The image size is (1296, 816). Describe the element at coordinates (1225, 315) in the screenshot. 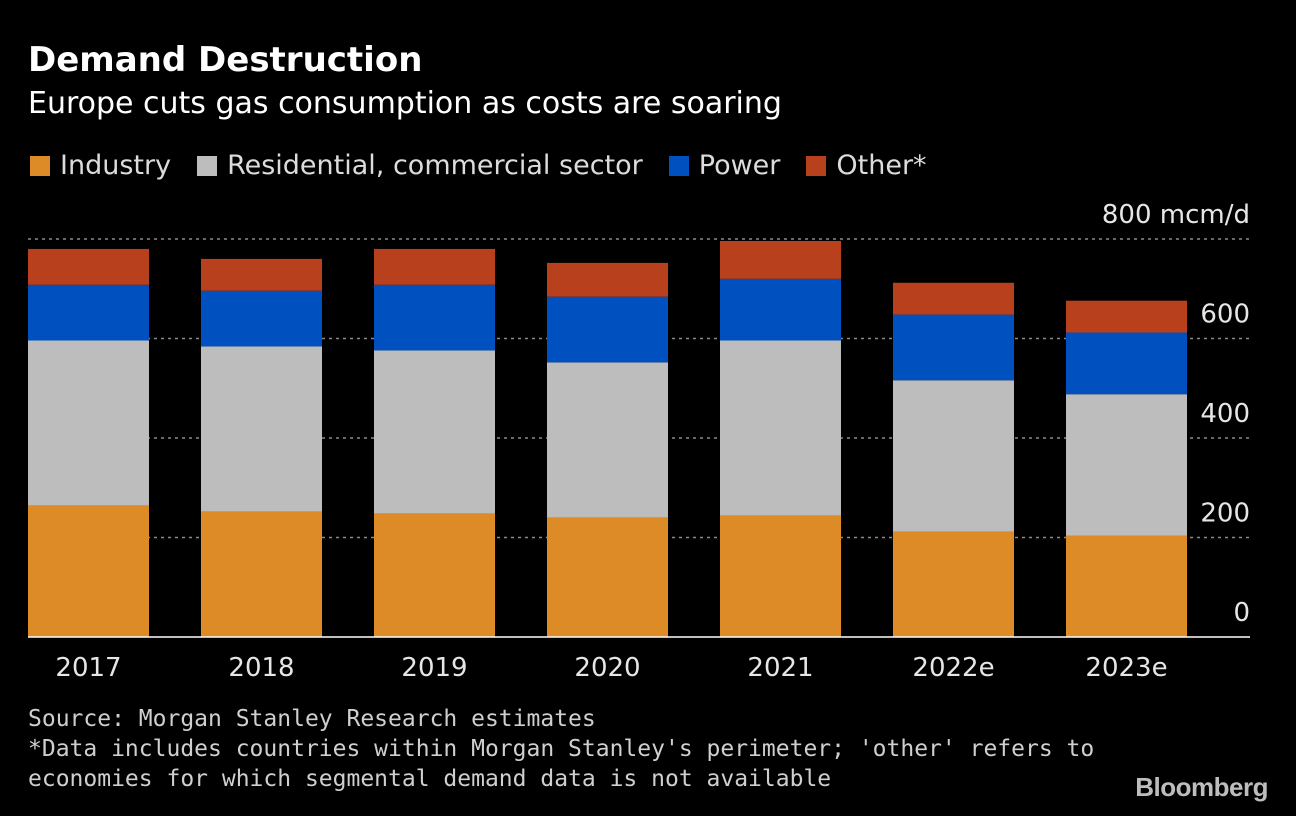

I see `y-tick-label-600: 600` at that location.